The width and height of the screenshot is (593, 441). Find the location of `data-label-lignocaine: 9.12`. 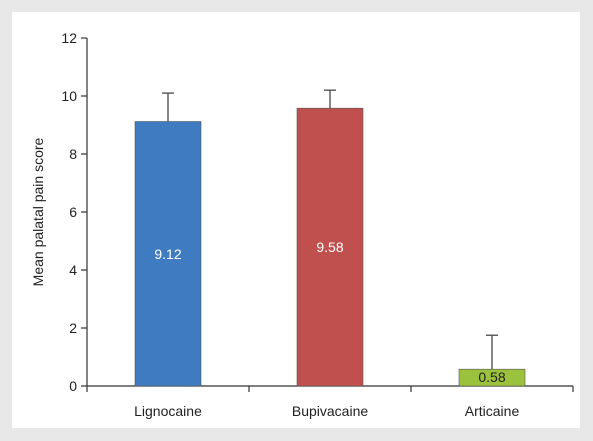

data-label-lignocaine: 9.12 is located at coordinates (167, 254).